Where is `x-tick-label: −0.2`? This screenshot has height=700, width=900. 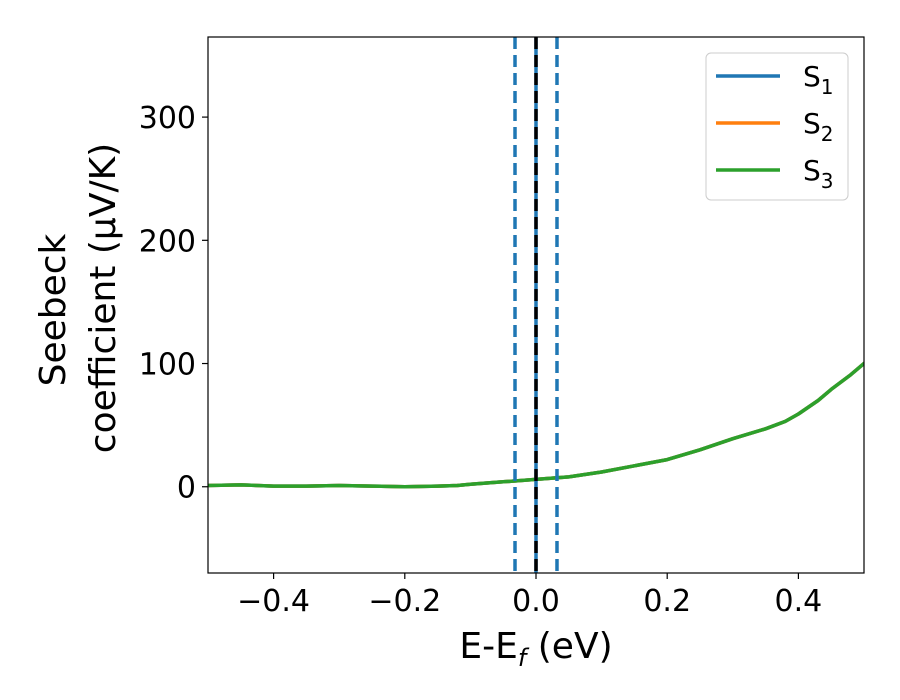 x-tick-label: −0.2 is located at coordinates (404, 601).